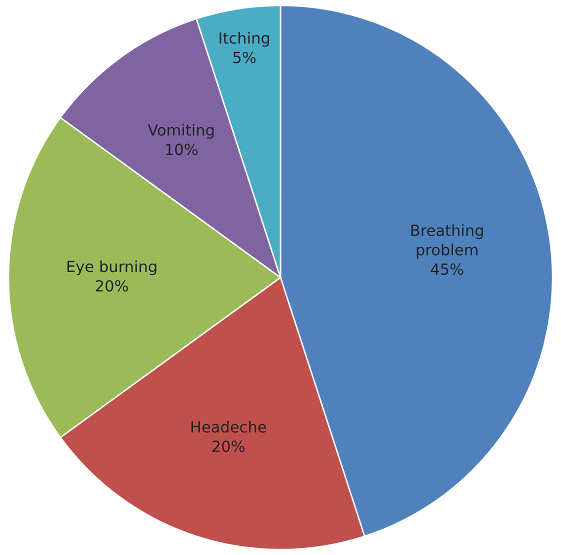 The height and width of the screenshot is (555, 561). Describe the element at coordinates (447, 269) in the screenshot. I see `data-label: 45%` at that location.